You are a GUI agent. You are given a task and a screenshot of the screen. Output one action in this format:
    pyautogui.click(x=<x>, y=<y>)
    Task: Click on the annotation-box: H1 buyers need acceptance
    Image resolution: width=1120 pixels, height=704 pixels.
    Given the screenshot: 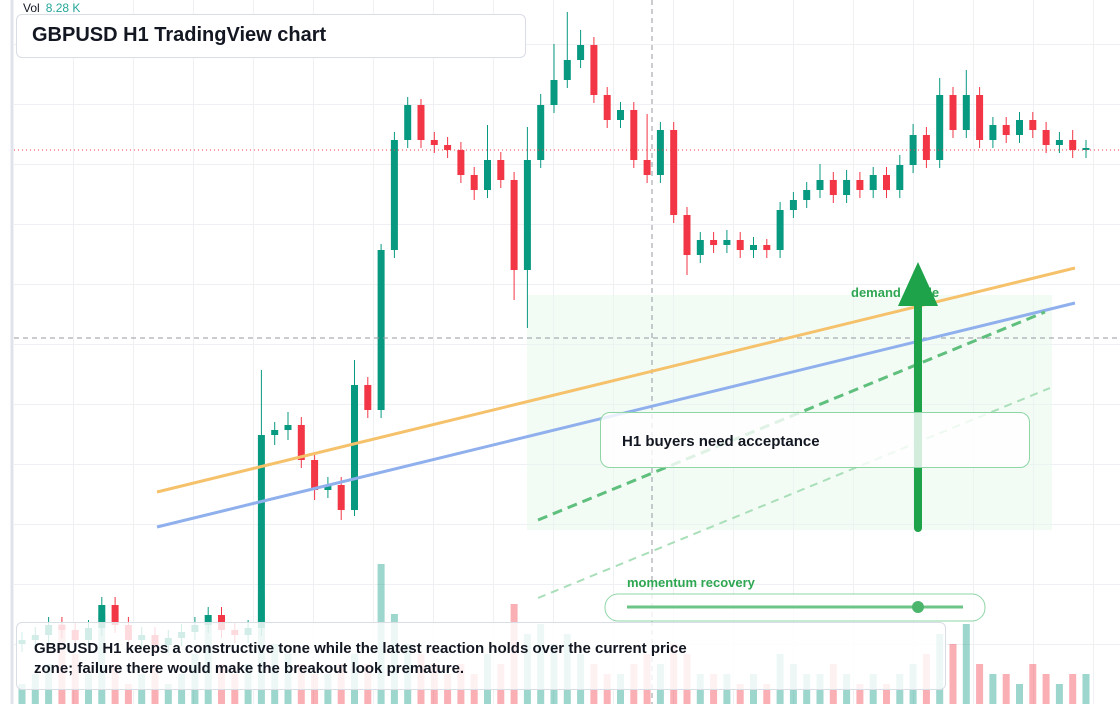 What is the action you would take?
    pyautogui.click(x=815, y=440)
    